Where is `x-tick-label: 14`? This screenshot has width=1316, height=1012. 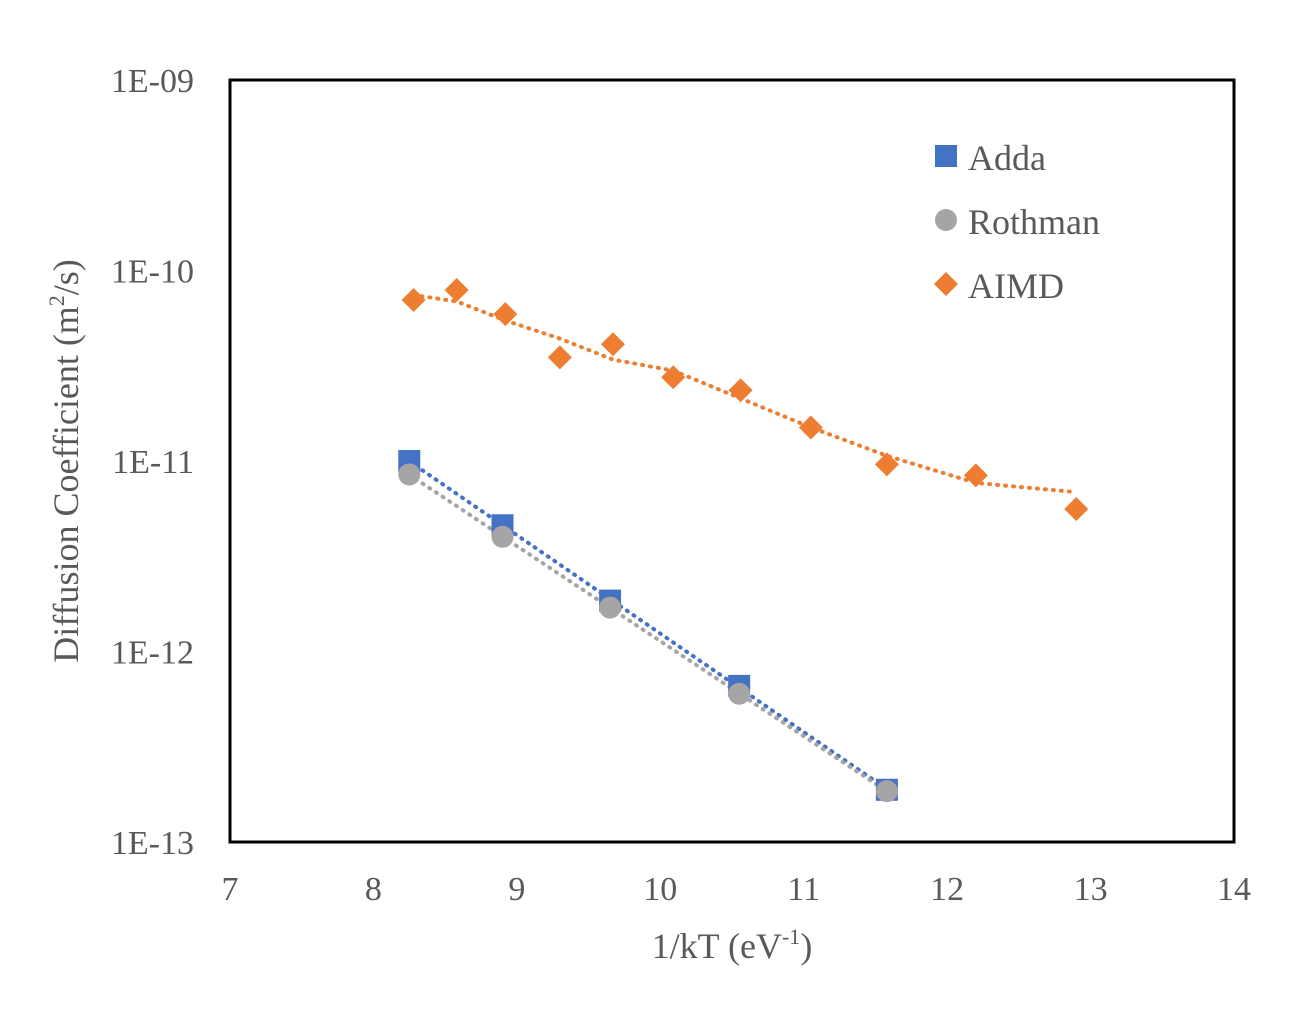
x-tick-label: 14 is located at coordinates (1234, 889).